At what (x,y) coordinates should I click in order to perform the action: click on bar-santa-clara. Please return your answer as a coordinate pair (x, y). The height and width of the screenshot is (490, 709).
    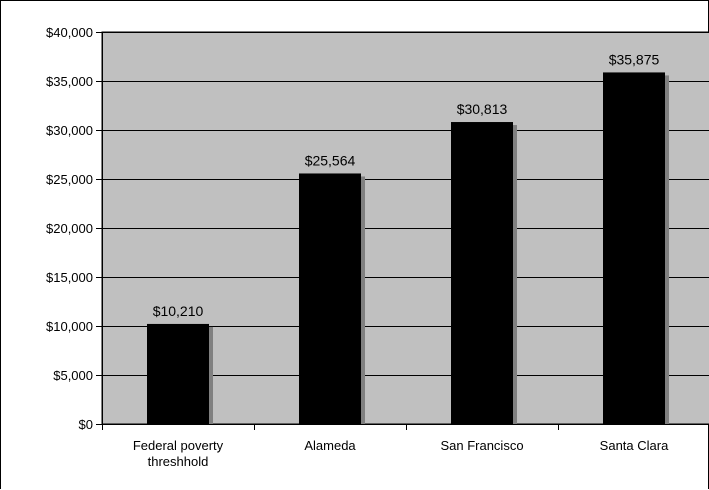
    Looking at the image, I should click on (634, 248).